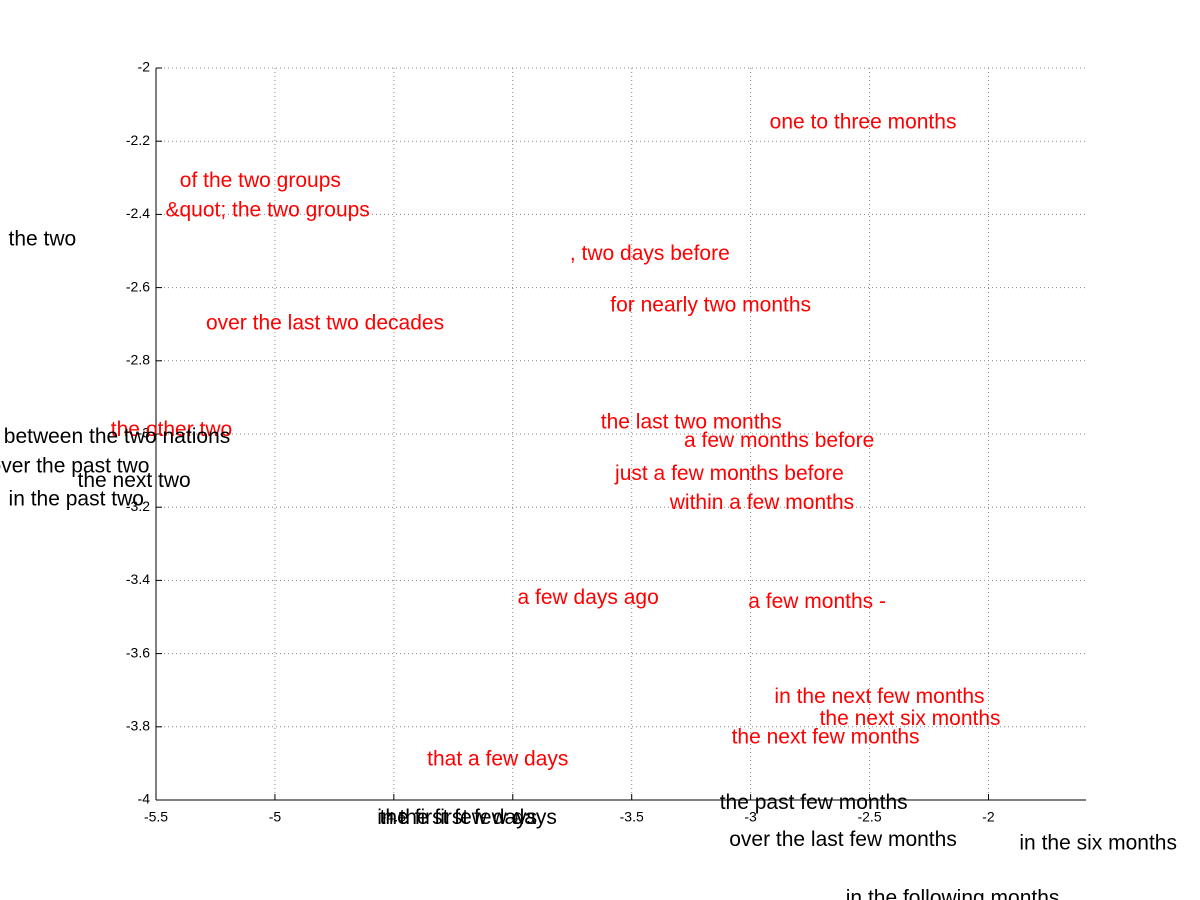  What do you see at coordinates (43, 239) in the screenshot?
I see `point-label: the two` at bounding box center [43, 239].